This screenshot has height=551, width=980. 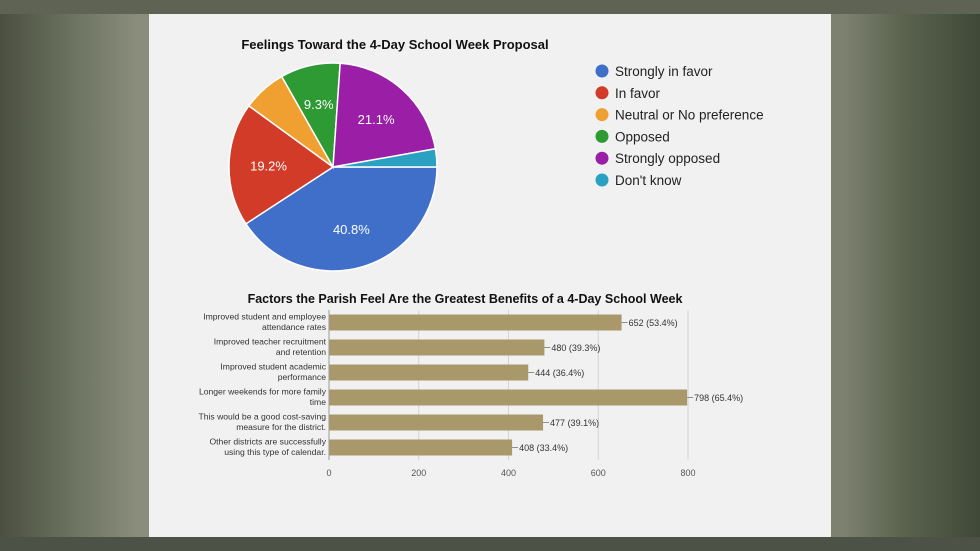 What do you see at coordinates (598, 473) in the screenshot?
I see `x-tick-label-4: 600` at bounding box center [598, 473].